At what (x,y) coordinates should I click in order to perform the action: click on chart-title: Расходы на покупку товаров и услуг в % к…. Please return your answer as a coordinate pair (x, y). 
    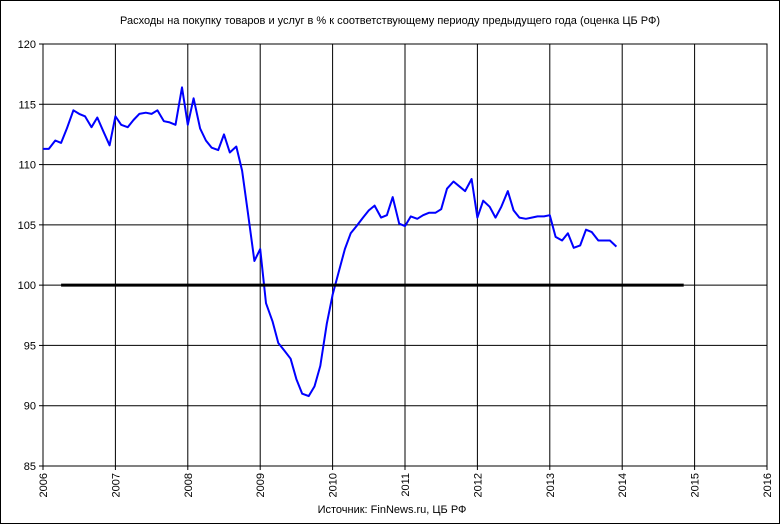
    Looking at the image, I should click on (390, 21).